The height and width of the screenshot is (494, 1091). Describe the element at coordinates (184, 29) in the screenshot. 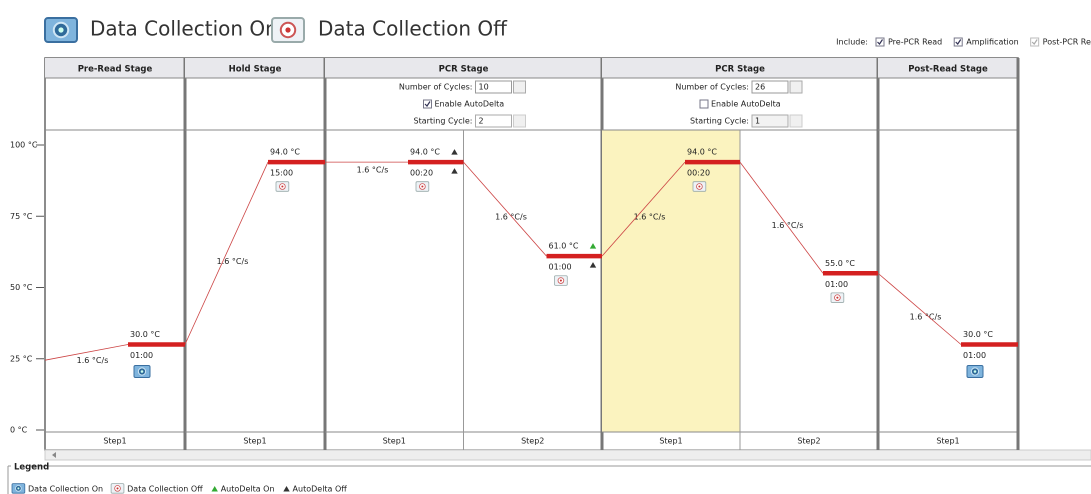

I see `header-on: Data Collection On` at that location.